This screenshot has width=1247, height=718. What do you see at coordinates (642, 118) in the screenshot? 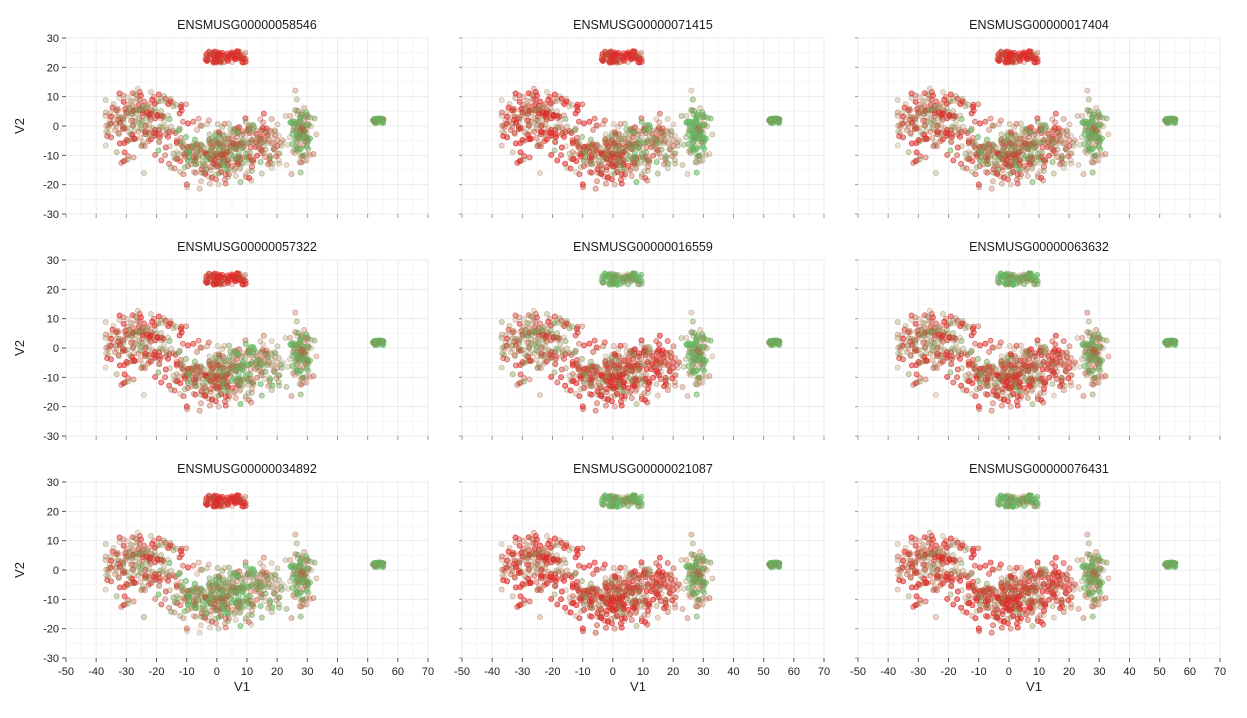
I see `facet-panel: ENSMUSG00000071415` at bounding box center [642, 118].